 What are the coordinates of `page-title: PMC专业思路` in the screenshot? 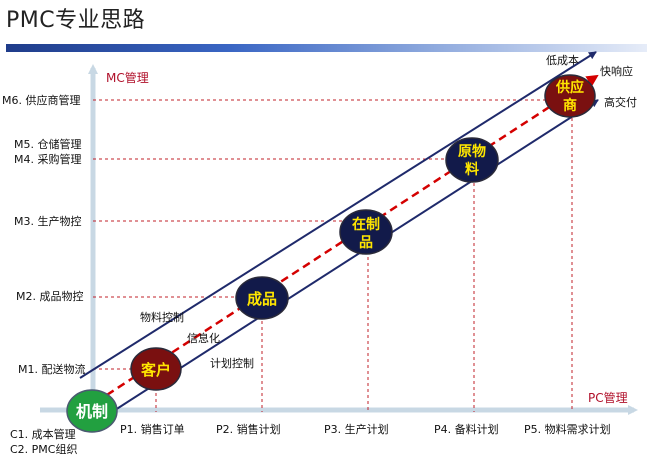 It's located at (76, 20).